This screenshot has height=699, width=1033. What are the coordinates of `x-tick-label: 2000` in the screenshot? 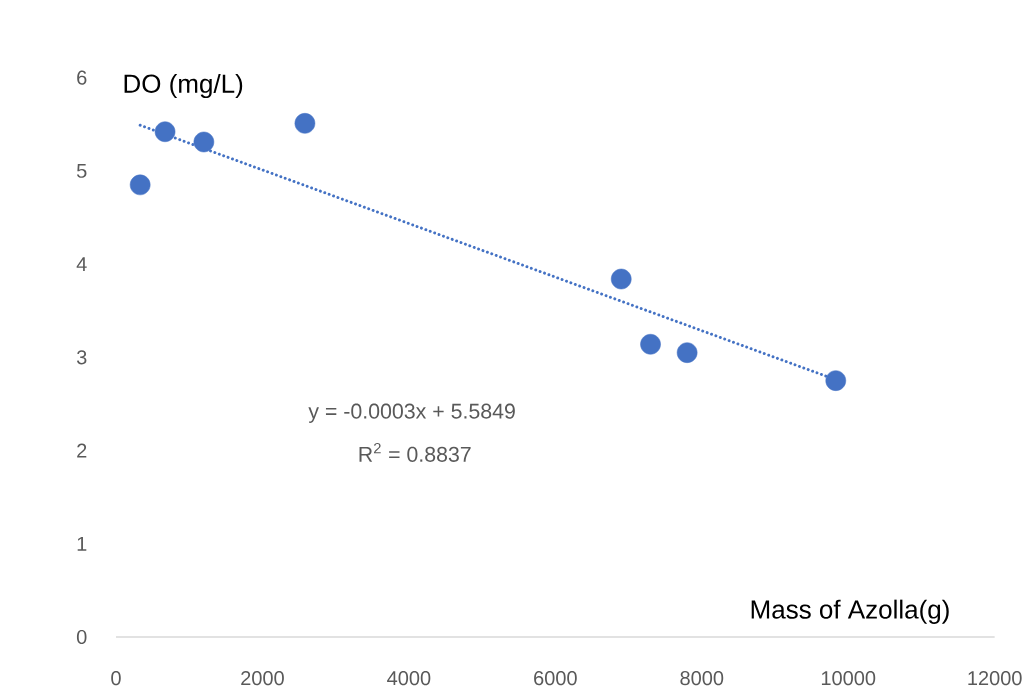 It's located at (262, 678).